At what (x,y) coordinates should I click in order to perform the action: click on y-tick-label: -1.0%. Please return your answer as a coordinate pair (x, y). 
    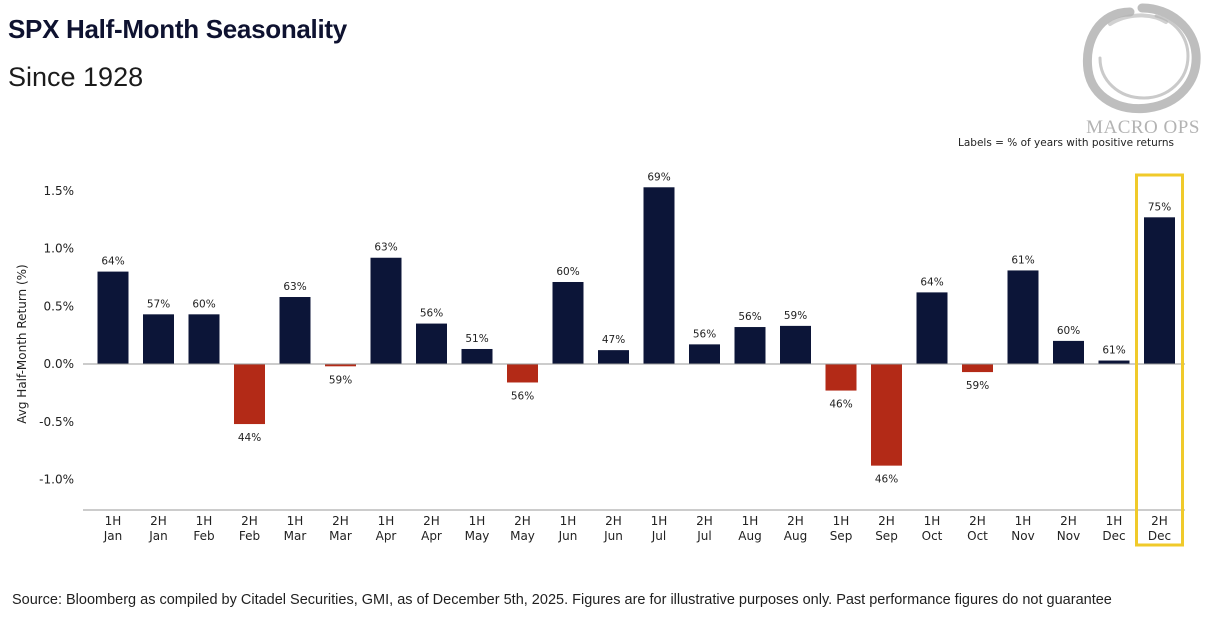
    Looking at the image, I should click on (56, 480).